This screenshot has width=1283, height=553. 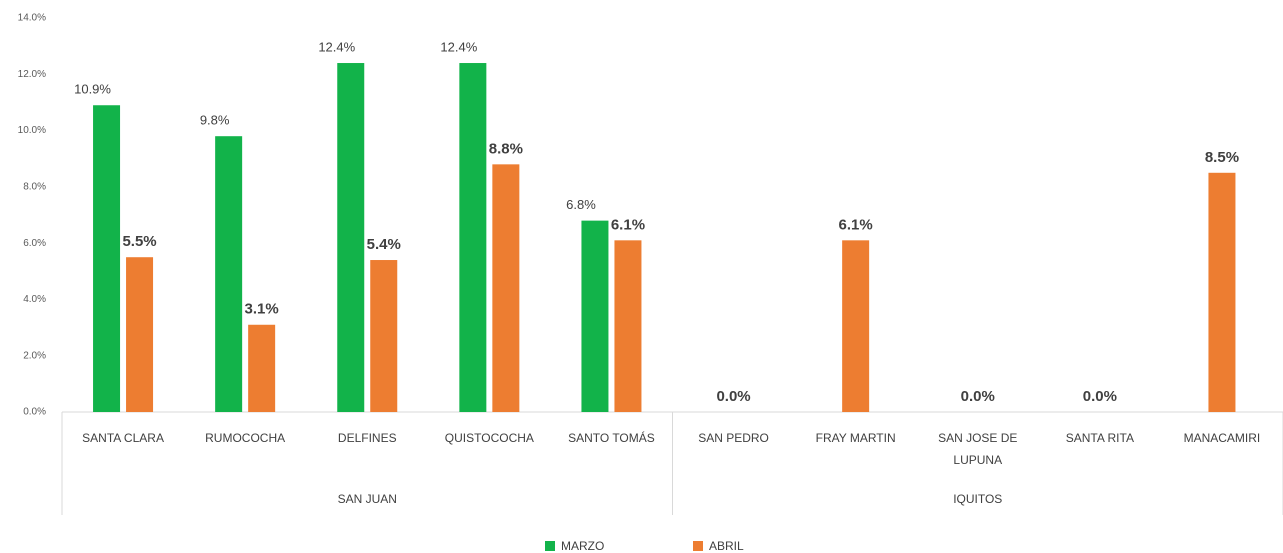 What do you see at coordinates (978, 449) in the screenshot?
I see `x-tick-label: SAN JOSE DE LUPUNA` at bounding box center [978, 449].